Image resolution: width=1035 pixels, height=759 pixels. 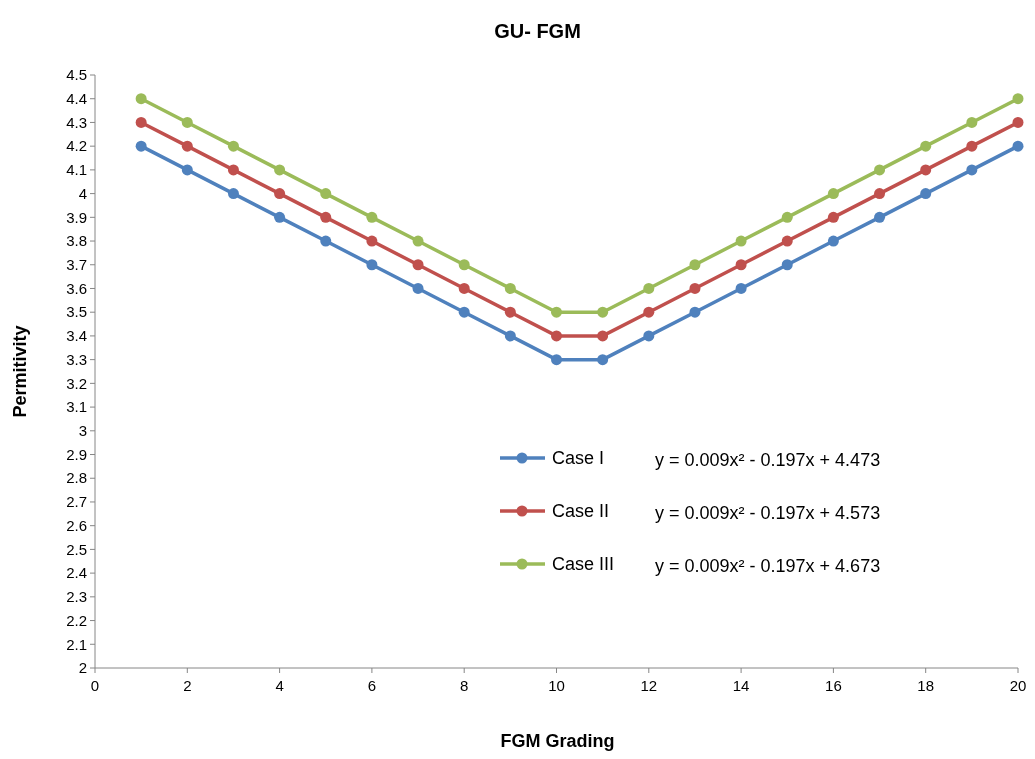 I want to click on x-tick-label: 14, so click(x=741, y=685).